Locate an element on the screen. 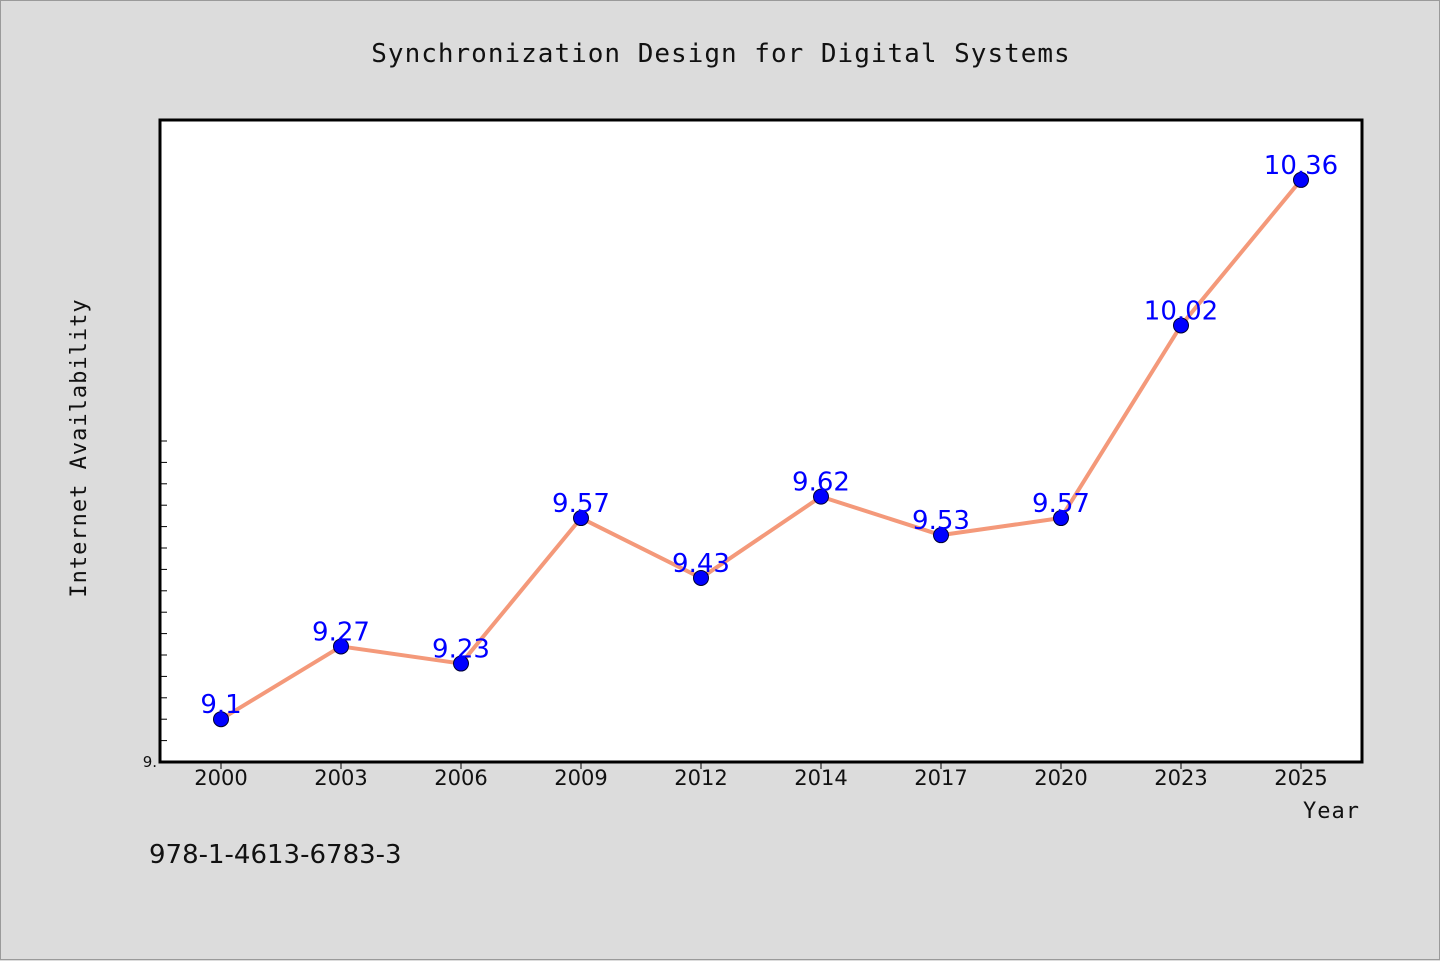 The image size is (1440, 961). data-label: 9.23 is located at coordinates (461, 650).